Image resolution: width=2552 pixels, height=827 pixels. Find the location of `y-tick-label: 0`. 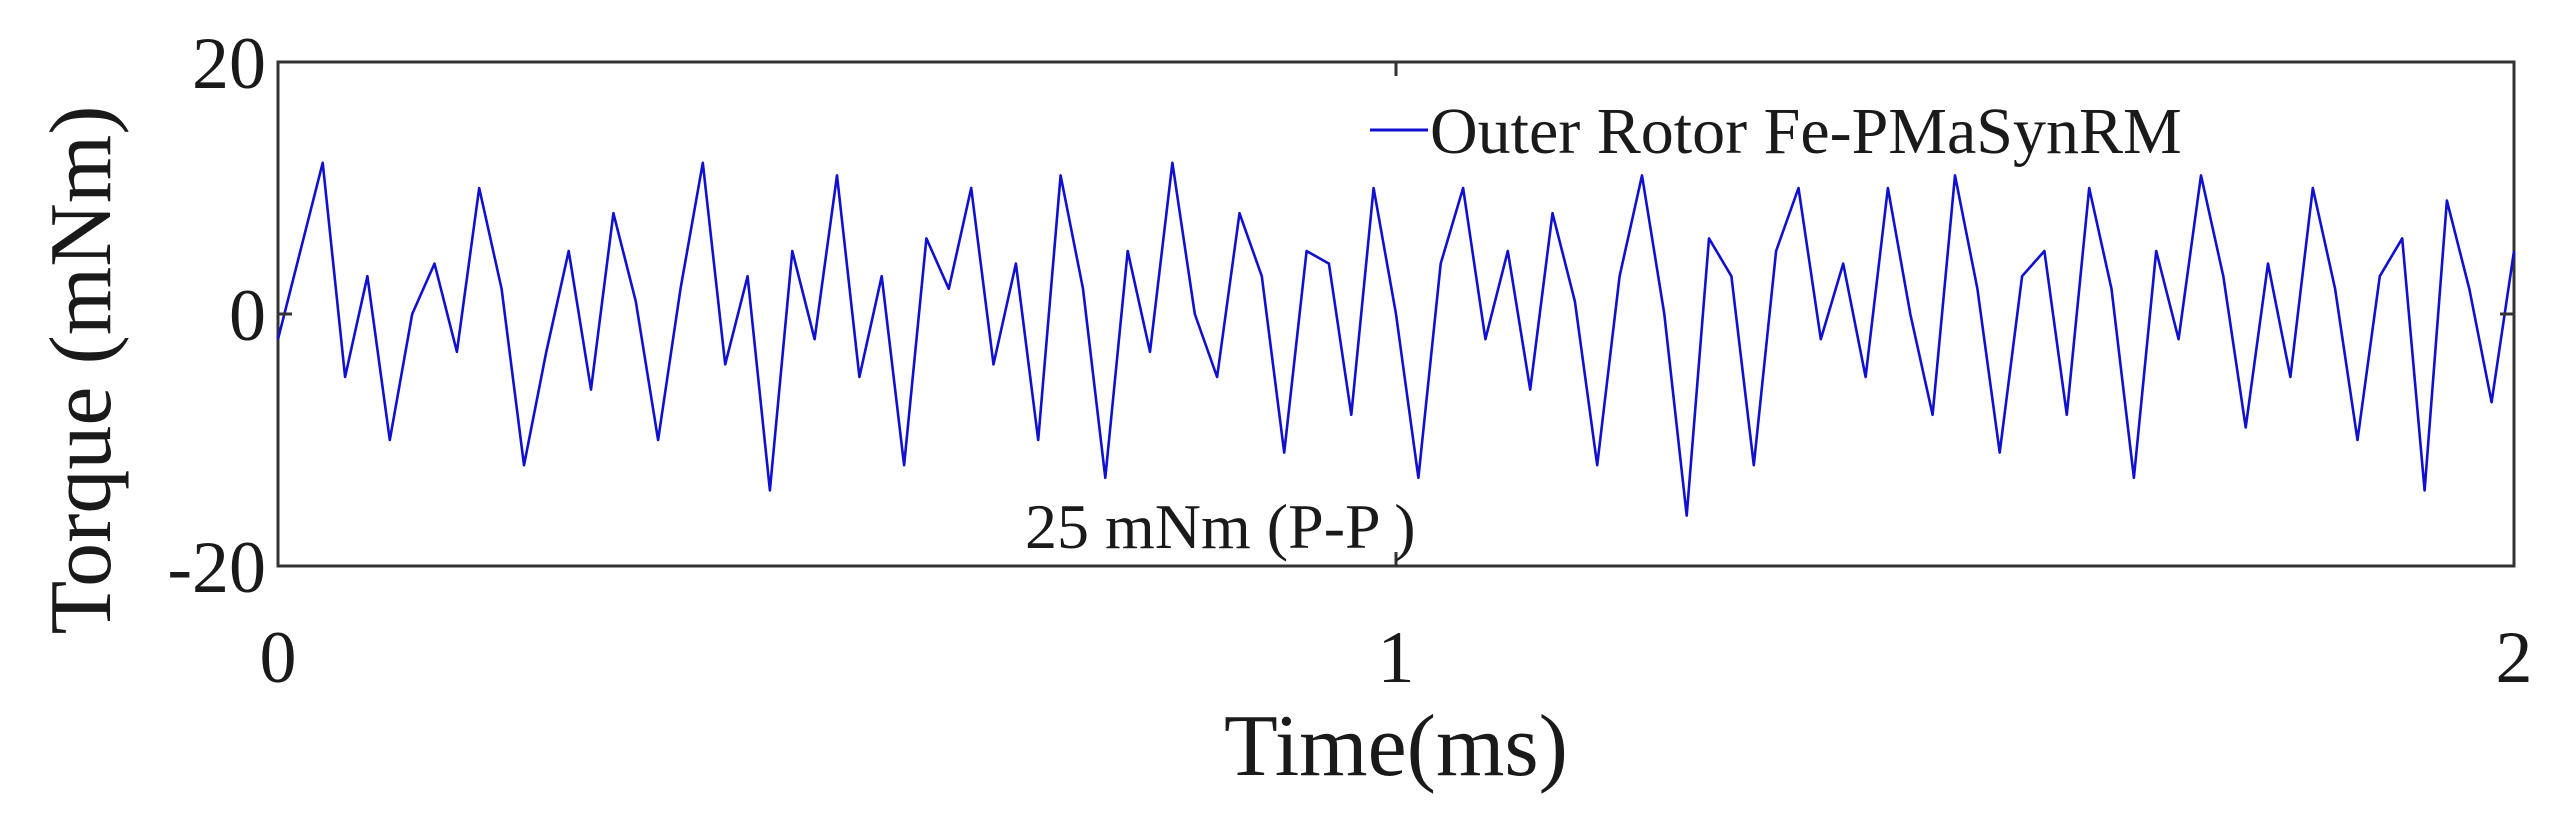

y-tick-label: 0 is located at coordinates (247, 316).